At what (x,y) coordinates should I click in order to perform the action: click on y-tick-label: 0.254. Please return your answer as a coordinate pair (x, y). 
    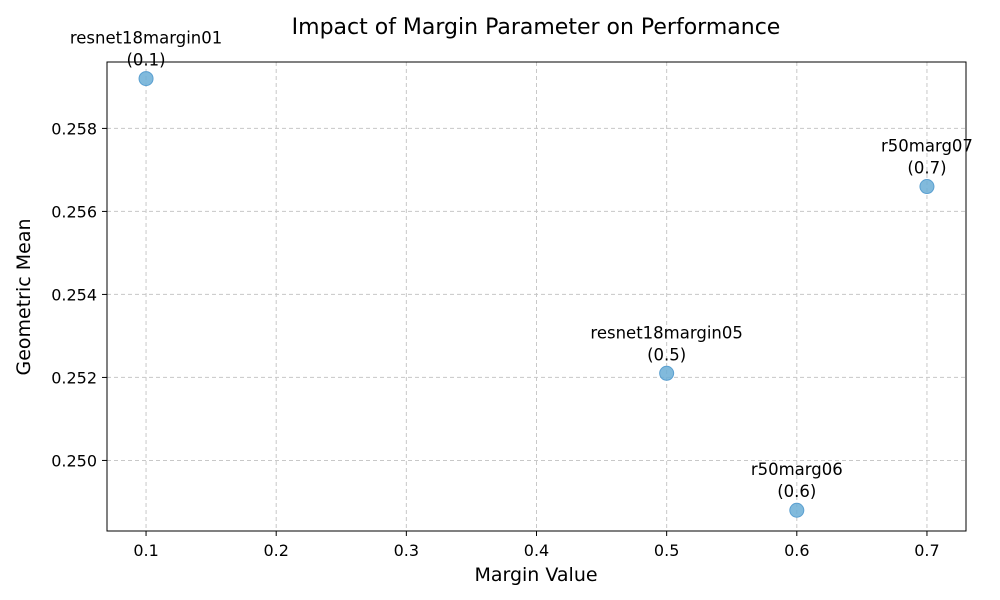
    Looking at the image, I should click on (74, 294).